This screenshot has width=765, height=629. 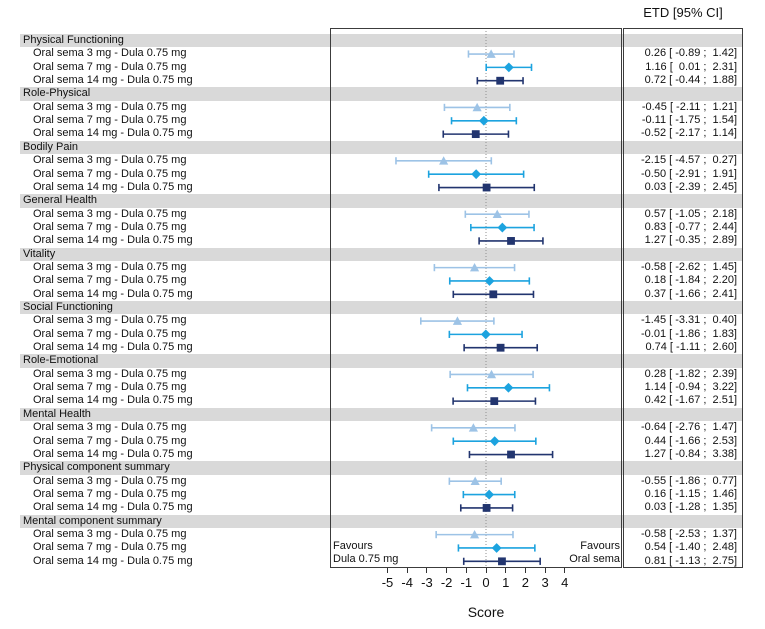 I want to click on x-axis-tick-label: 2, so click(x=525, y=582).